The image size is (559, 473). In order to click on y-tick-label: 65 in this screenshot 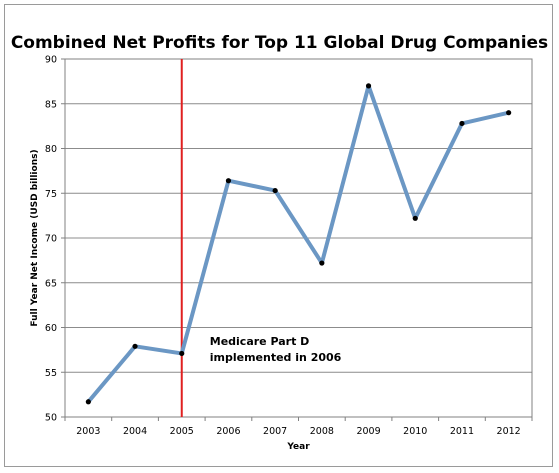, I will do `click(51, 283)`.